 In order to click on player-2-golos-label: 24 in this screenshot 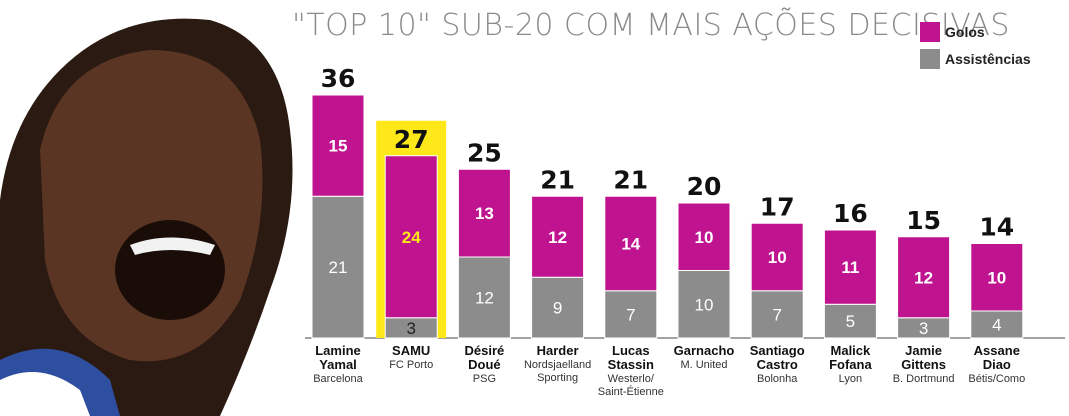, I will do `click(411, 237)`.